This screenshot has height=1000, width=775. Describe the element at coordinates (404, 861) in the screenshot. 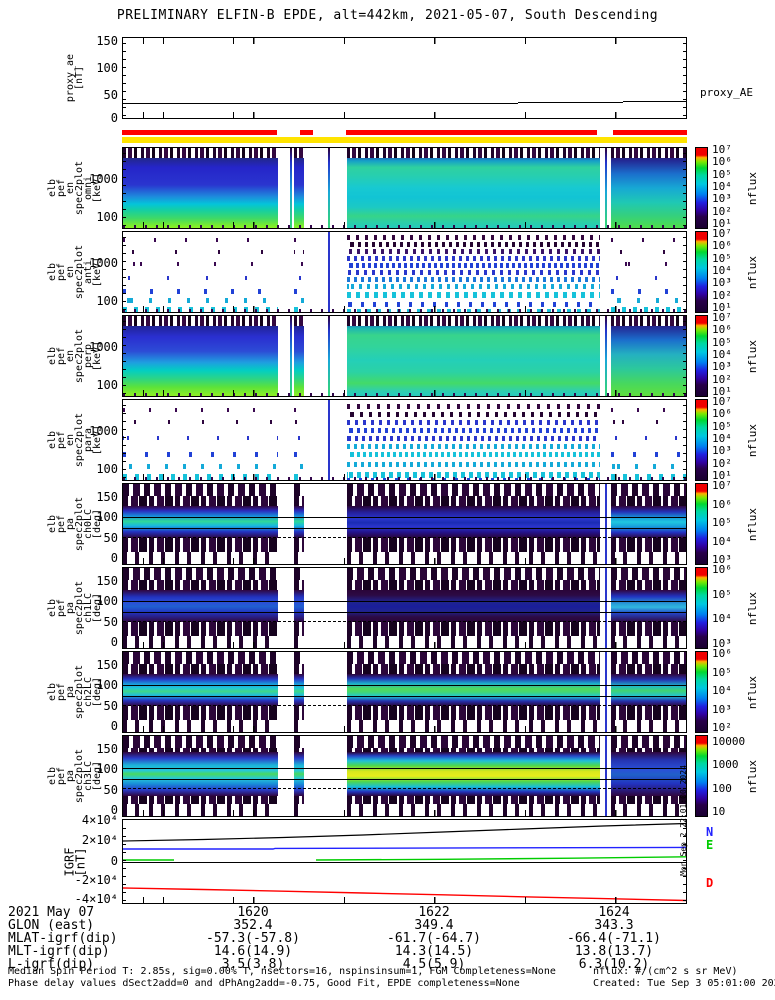

I see `panel-igrf` at that location.